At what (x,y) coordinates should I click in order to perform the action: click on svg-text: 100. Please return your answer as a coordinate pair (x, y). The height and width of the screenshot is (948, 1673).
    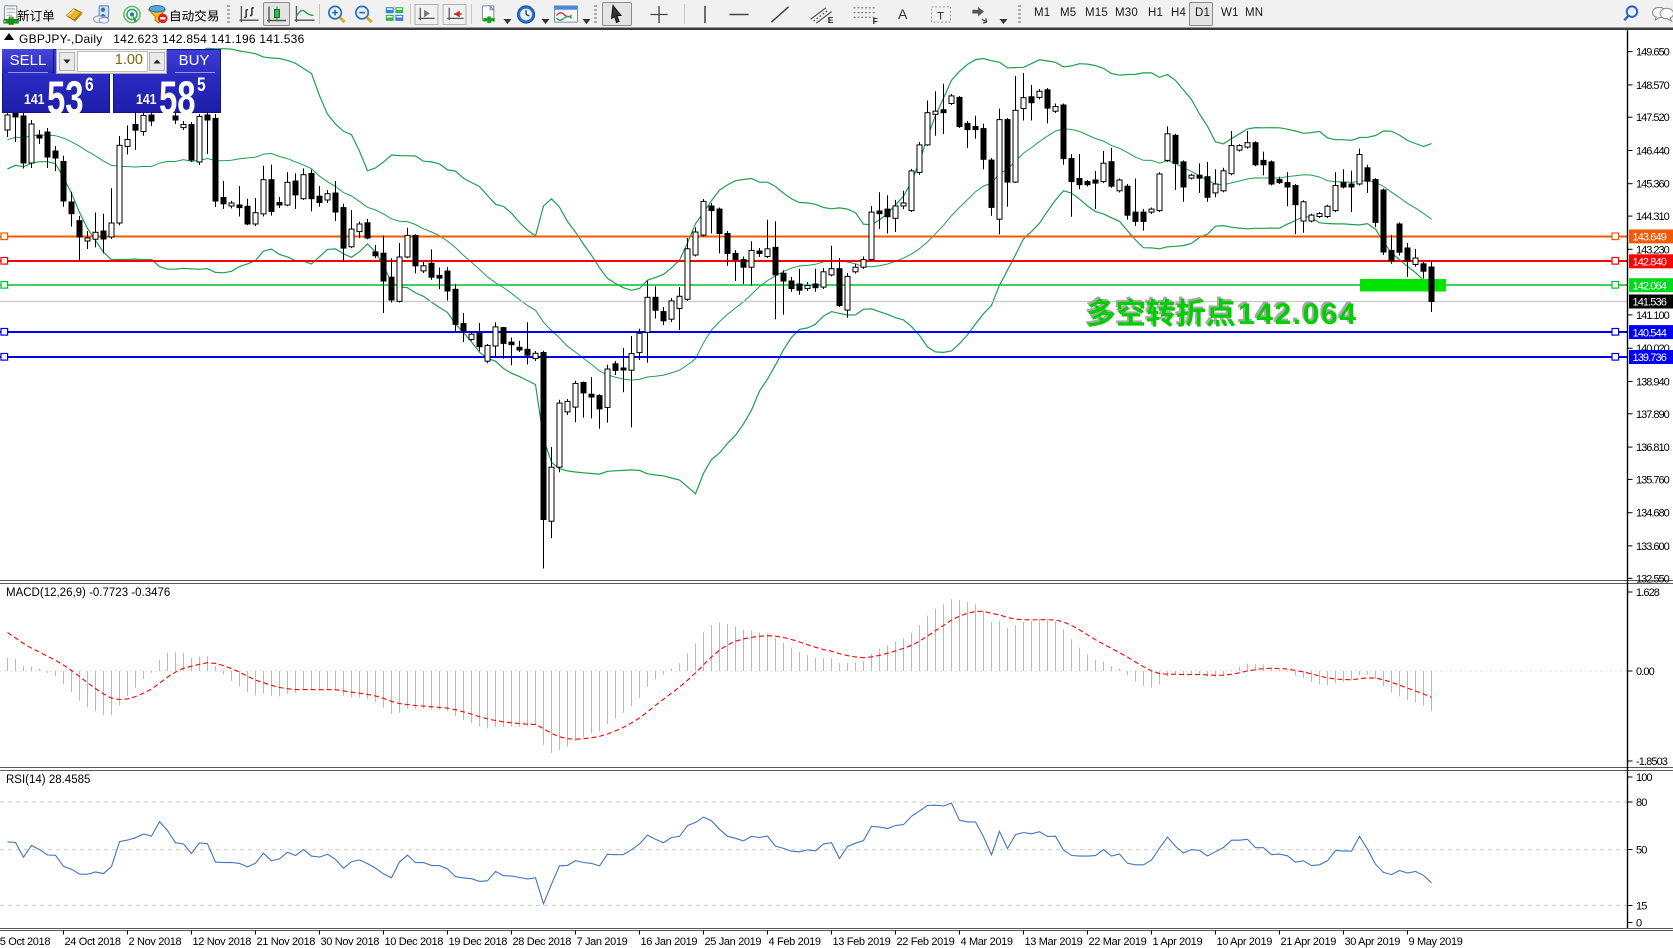
    Looking at the image, I should click on (1644, 778).